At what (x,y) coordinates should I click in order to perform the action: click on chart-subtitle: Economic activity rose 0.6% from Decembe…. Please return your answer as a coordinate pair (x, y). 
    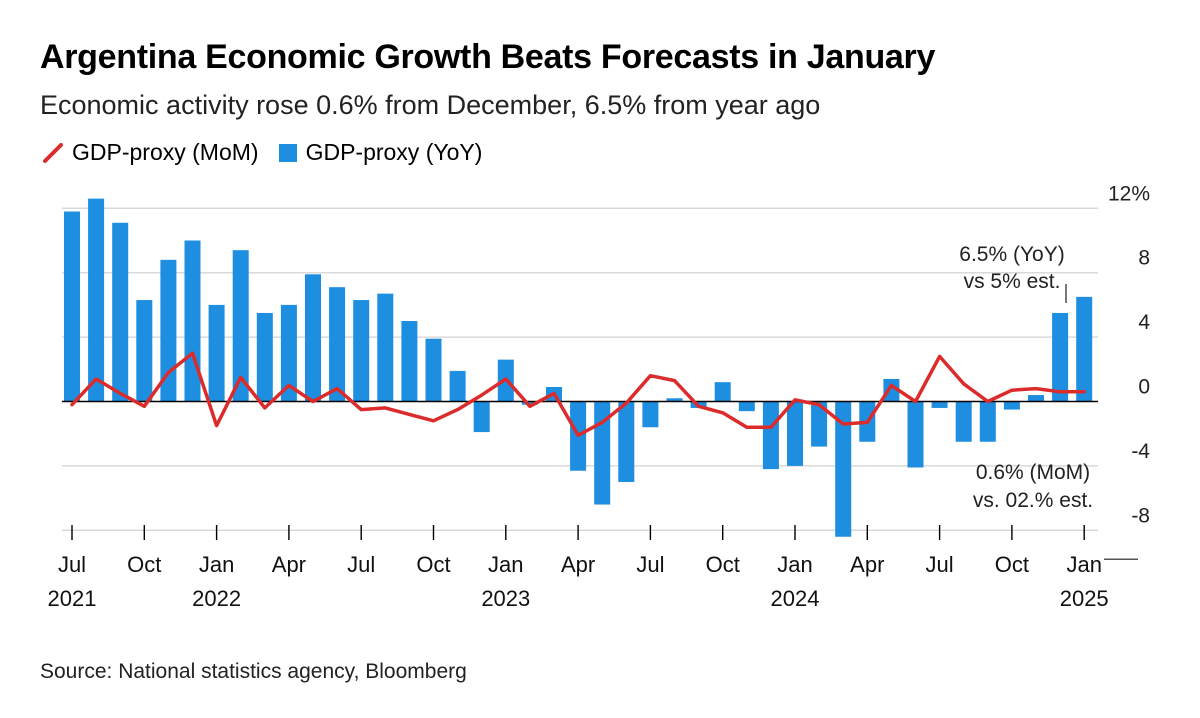
    Looking at the image, I should click on (430, 105).